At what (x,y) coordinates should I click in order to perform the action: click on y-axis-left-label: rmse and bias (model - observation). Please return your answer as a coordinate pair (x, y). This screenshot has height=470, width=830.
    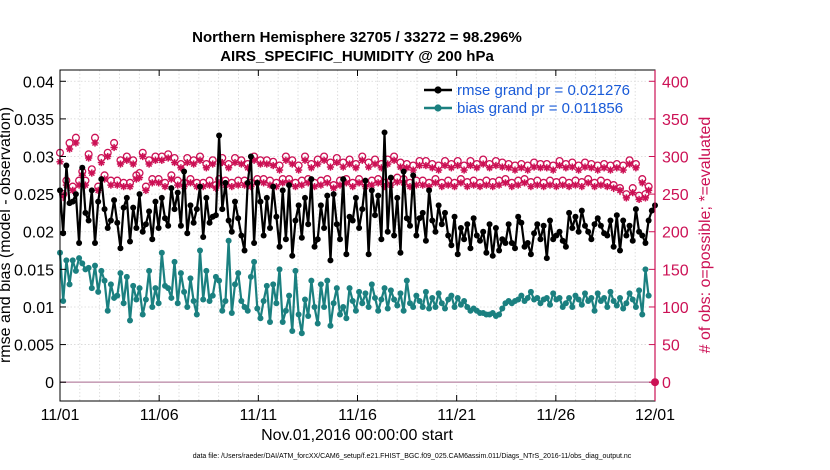
    Looking at the image, I should click on (7, 235).